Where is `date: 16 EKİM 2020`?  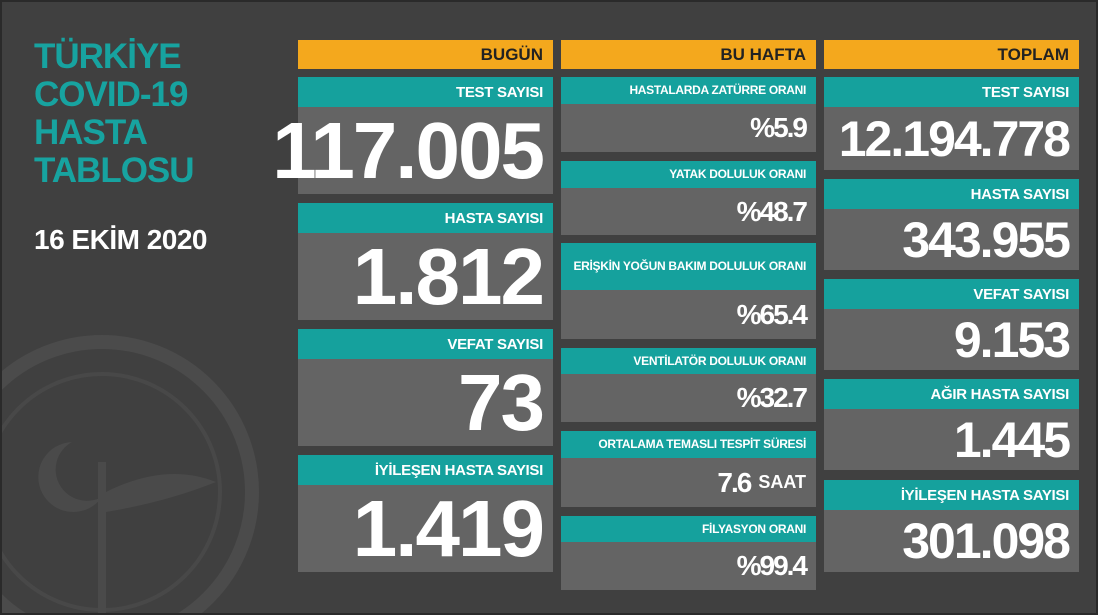 date: 16 EKİM 2020 is located at coordinates (121, 239).